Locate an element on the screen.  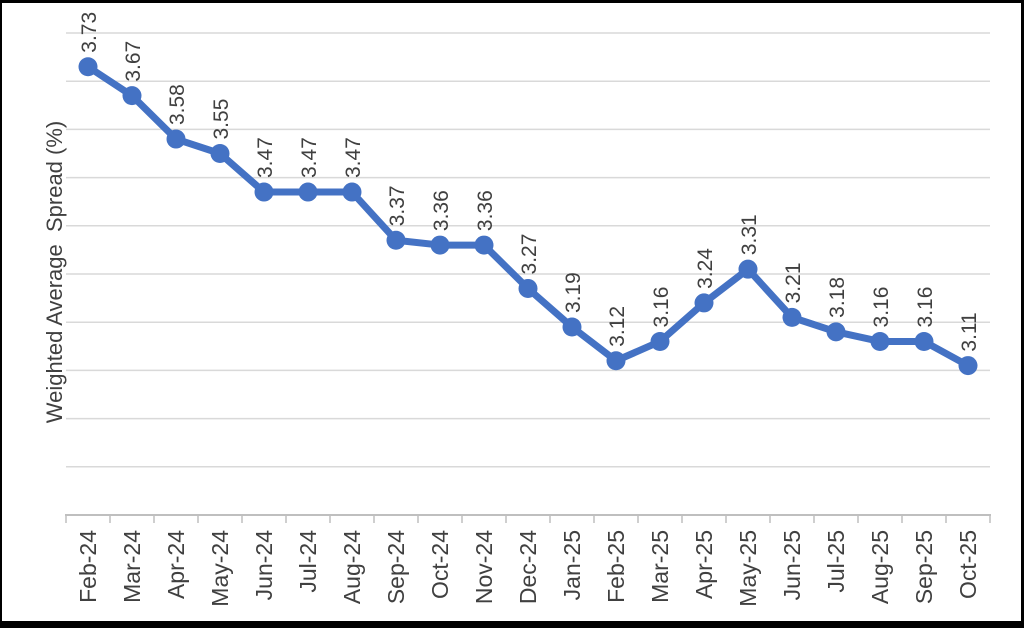
data-label: 3.21 is located at coordinates (793, 283).